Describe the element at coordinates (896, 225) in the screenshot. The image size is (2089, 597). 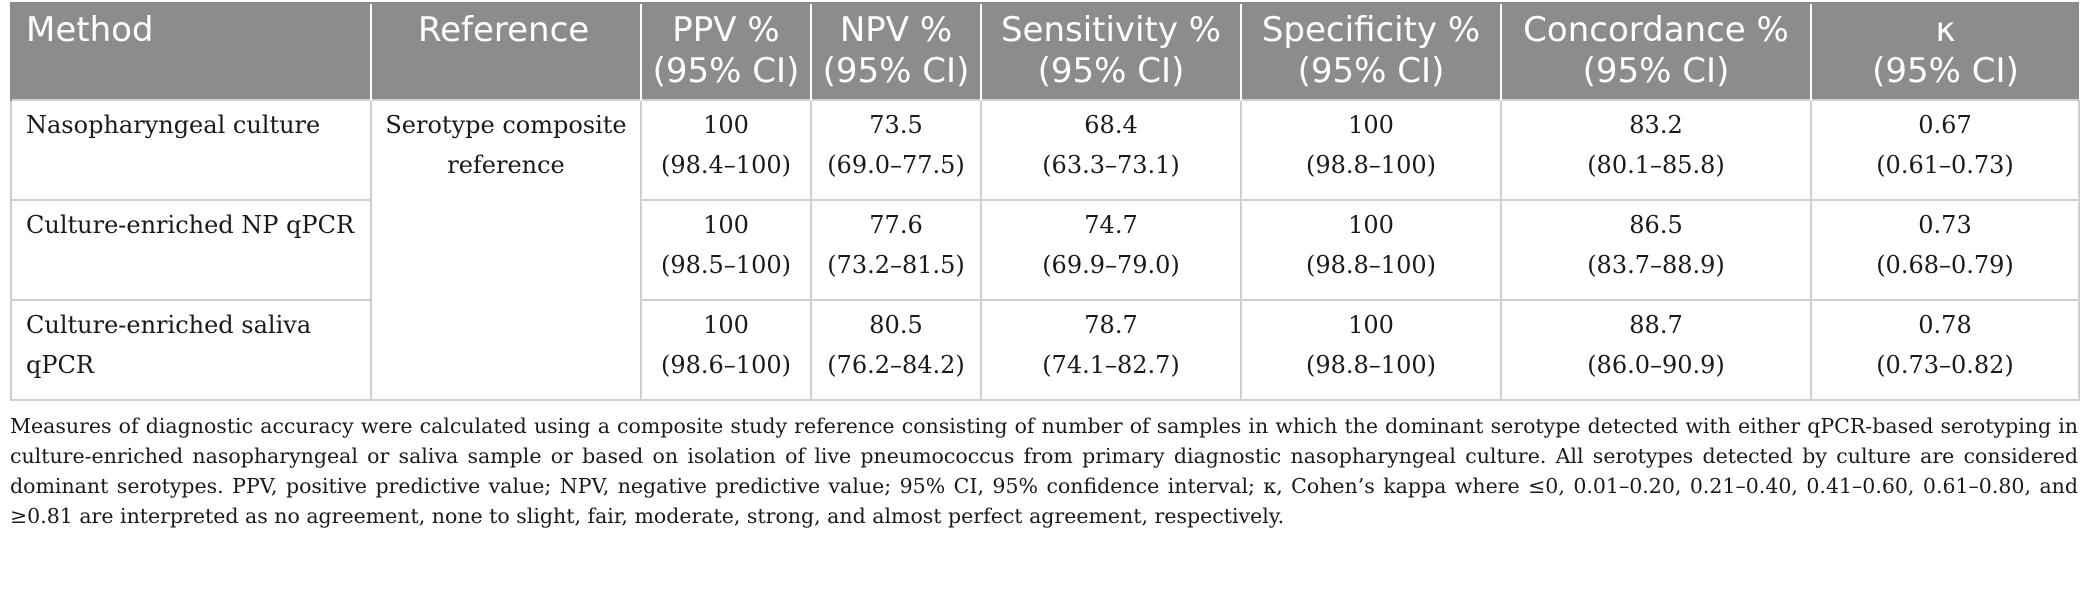
I see `value: 77.6` at that location.